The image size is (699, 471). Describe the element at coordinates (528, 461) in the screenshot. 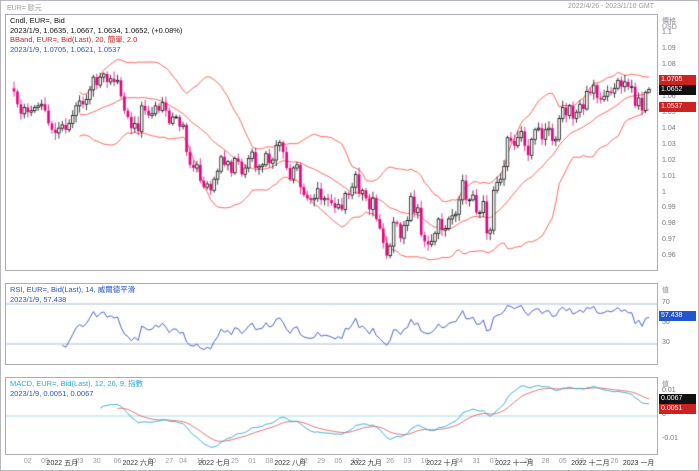

I see `x-axis-day-tick: 21` at that location.